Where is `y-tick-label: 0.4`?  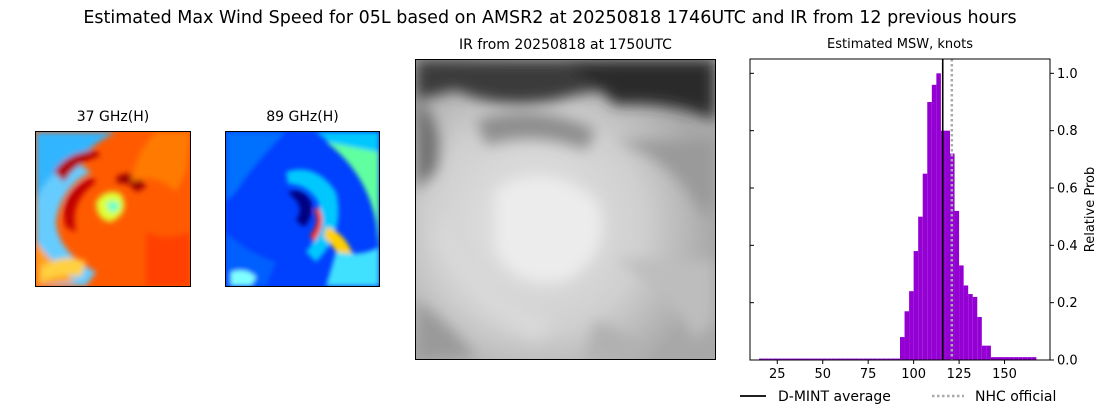 y-tick-label: 0.4 is located at coordinates (1067, 246).